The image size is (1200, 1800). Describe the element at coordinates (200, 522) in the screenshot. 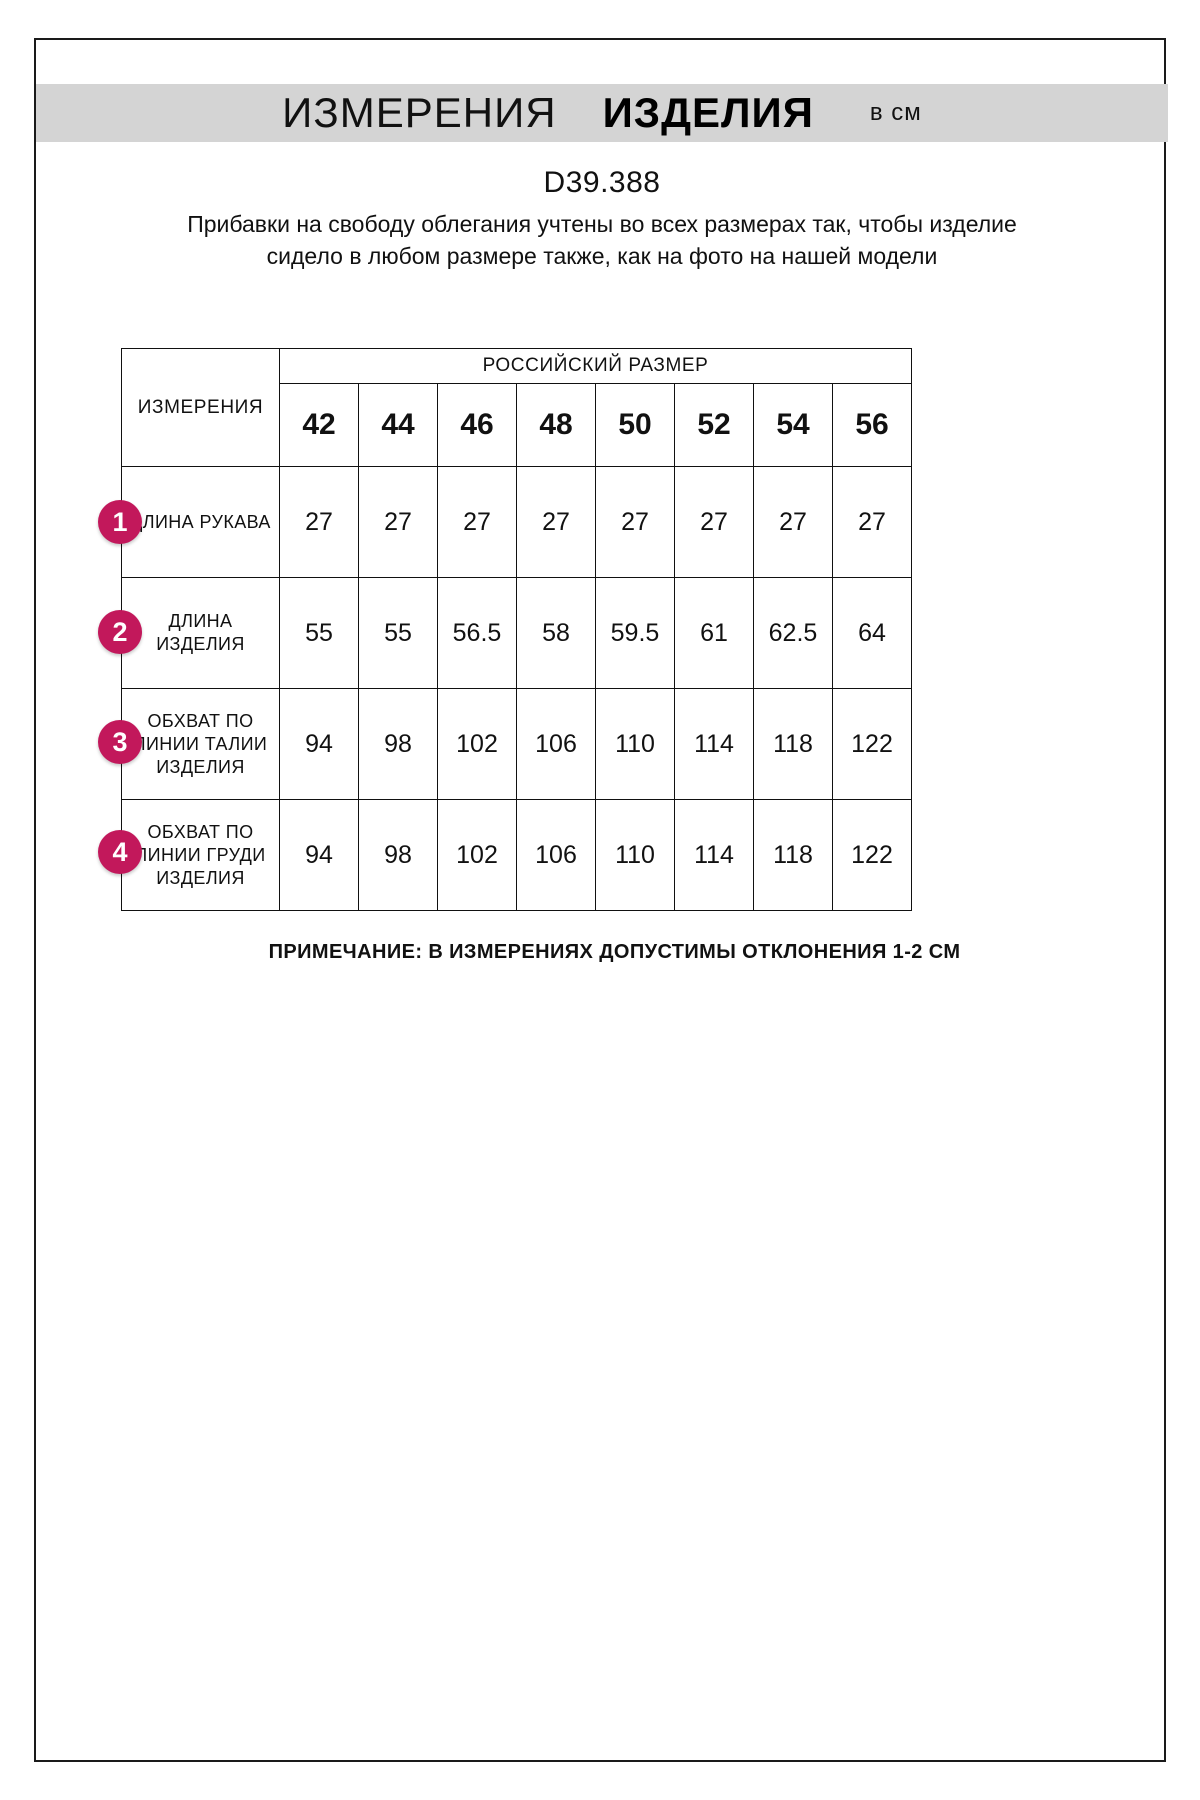

I see `row-label-sleeve-length: ДЛИНА РУКАВА` at that location.